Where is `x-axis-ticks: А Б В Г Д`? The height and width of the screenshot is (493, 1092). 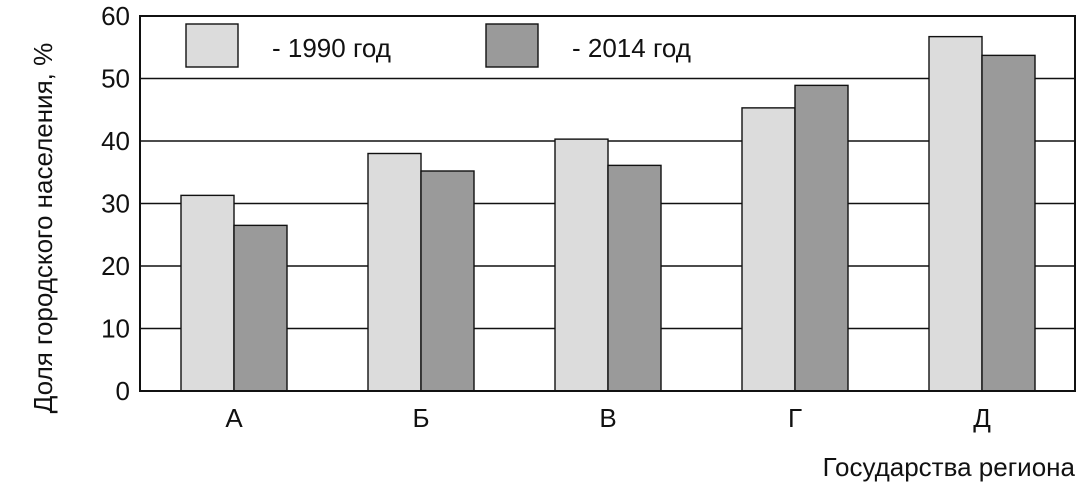 x-axis-ticks: А Б В Г Д is located at coordinates (608, 418).